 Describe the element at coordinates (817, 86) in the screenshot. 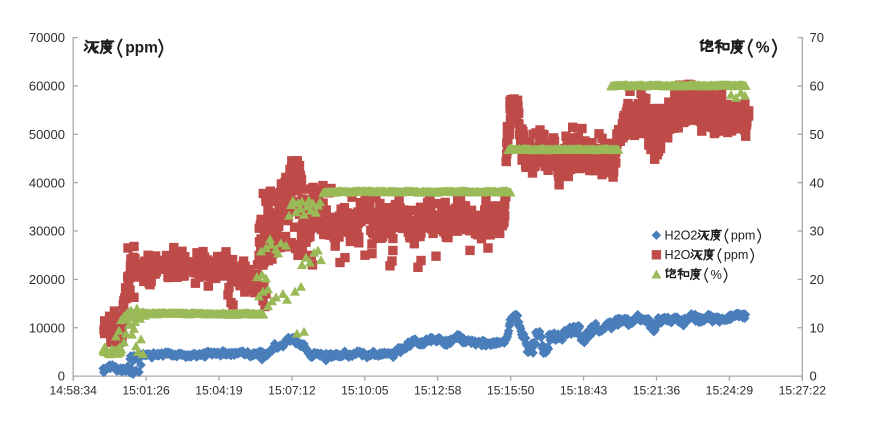

I see `svg-text: 60` at that location.